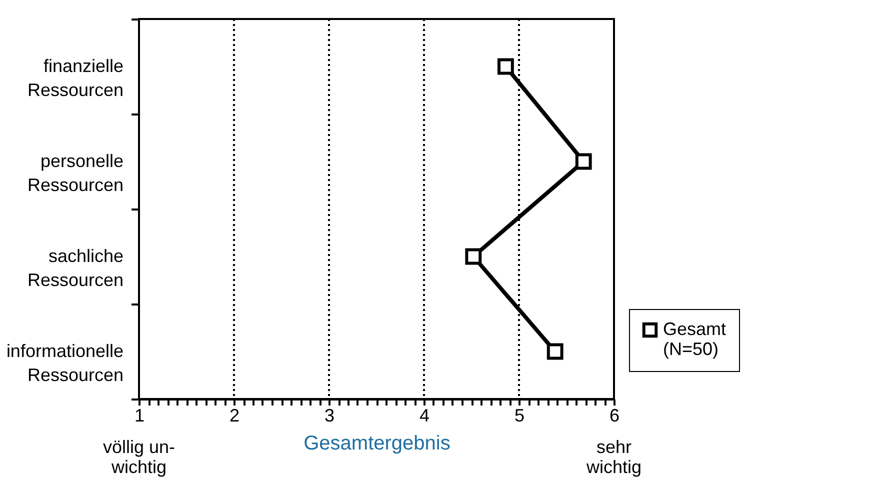  Describe the element at coordinates (519, 416) in the screenshot. I see `x-tick-label: 5` at that location.